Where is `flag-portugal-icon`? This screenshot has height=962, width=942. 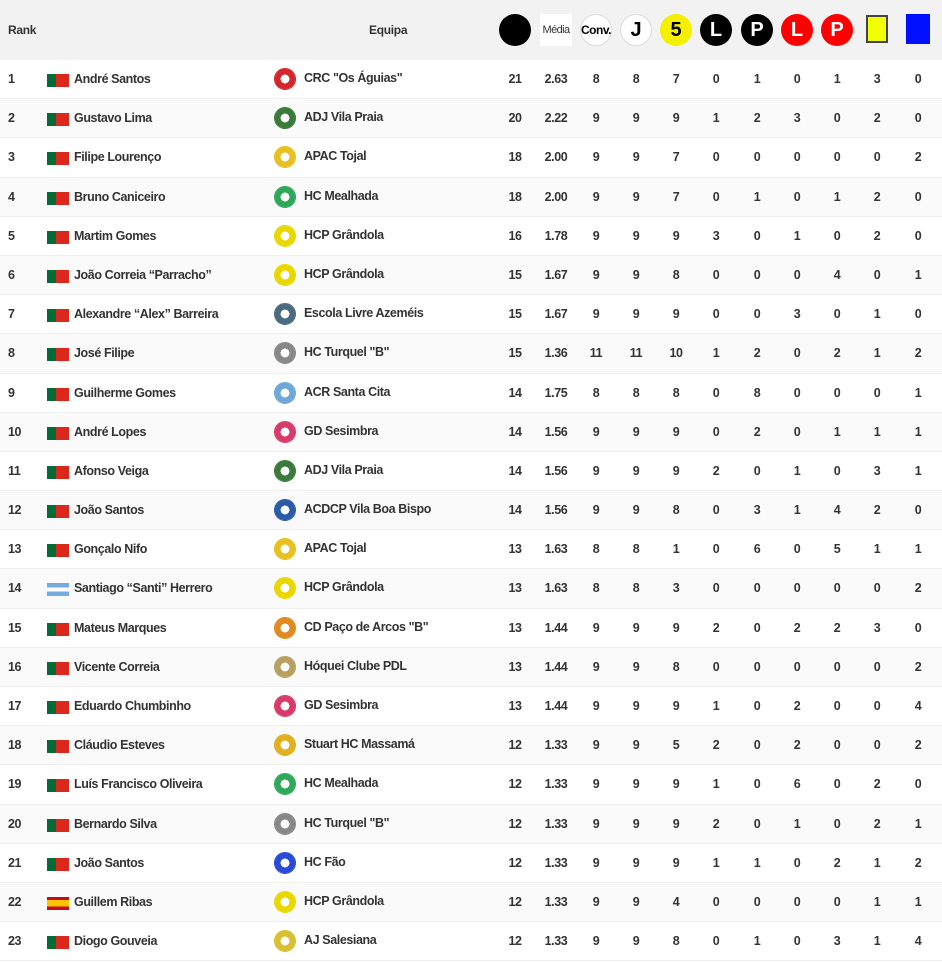
flag-portugal-icon is located at coordinates (58, 825).